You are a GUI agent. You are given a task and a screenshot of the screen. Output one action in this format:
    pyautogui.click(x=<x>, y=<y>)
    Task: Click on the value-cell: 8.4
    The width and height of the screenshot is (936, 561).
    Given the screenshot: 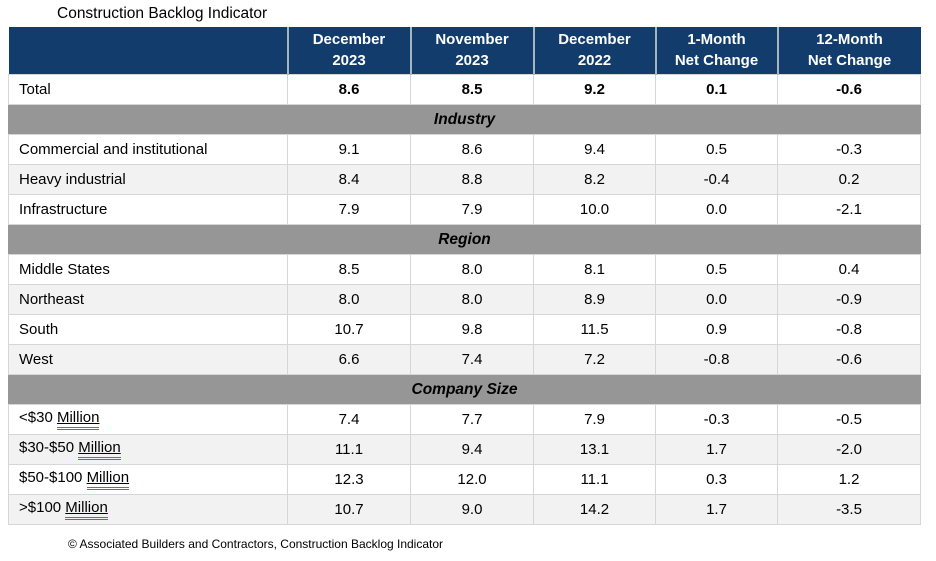 What is the action you would take?
    pyautogui.click(x=349, y=179)
    